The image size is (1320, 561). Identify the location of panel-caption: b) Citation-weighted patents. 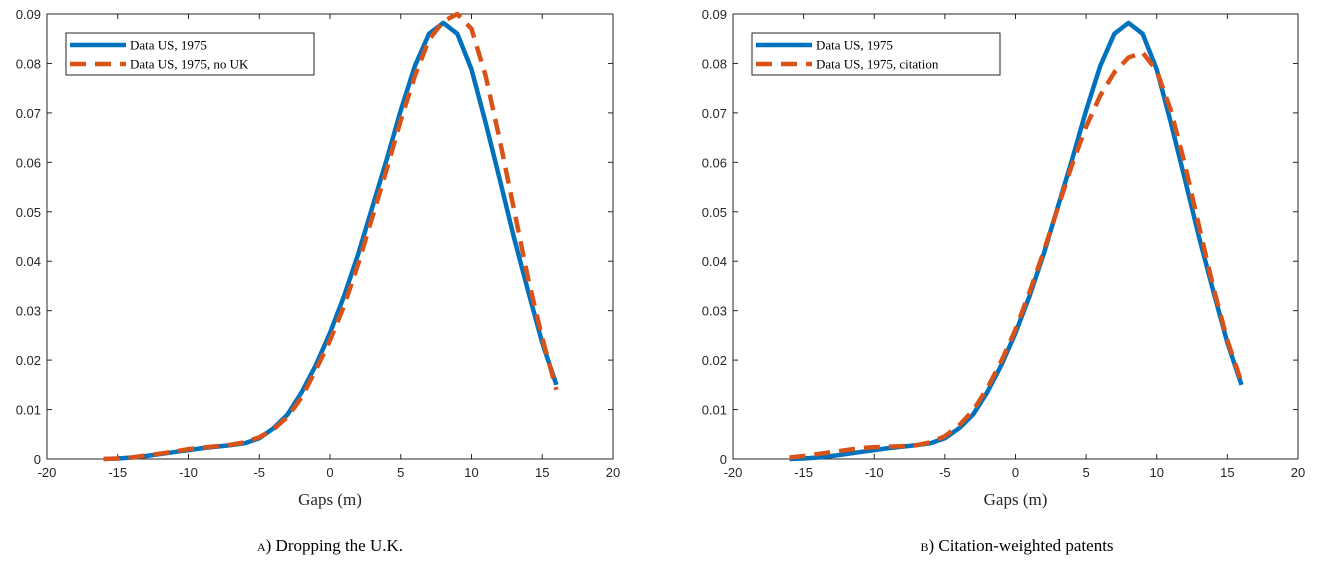
(1016, 545).